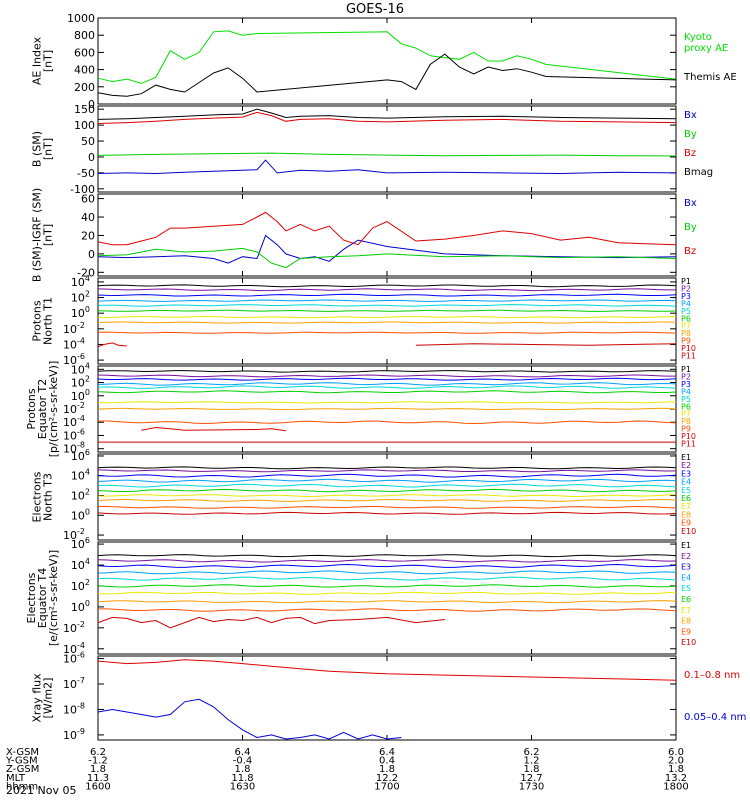 The image size is (750, 800). Describe the element at coordinates (37, 149) in the screenshot. I see `y-axis-label: B (SM)` at that location.